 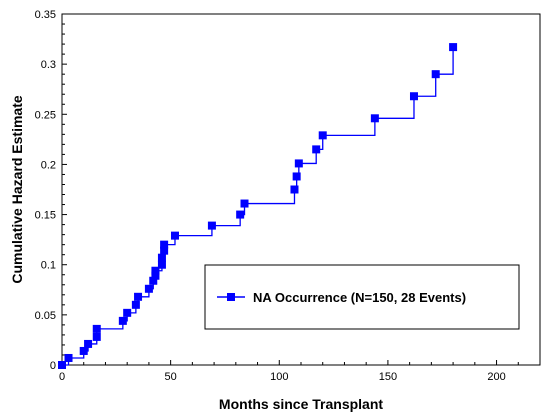 What do you see at coordinates (48, 65) in the screenshot?
I see `y-tick-label: 0.3` at bounding box center [48, 65].